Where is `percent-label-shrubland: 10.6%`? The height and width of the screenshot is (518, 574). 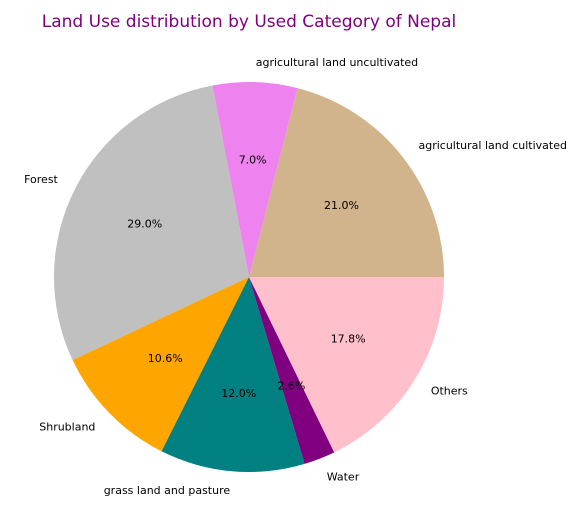 percent-label-shrubland: 10.6% is located at coordinates (165, 358).